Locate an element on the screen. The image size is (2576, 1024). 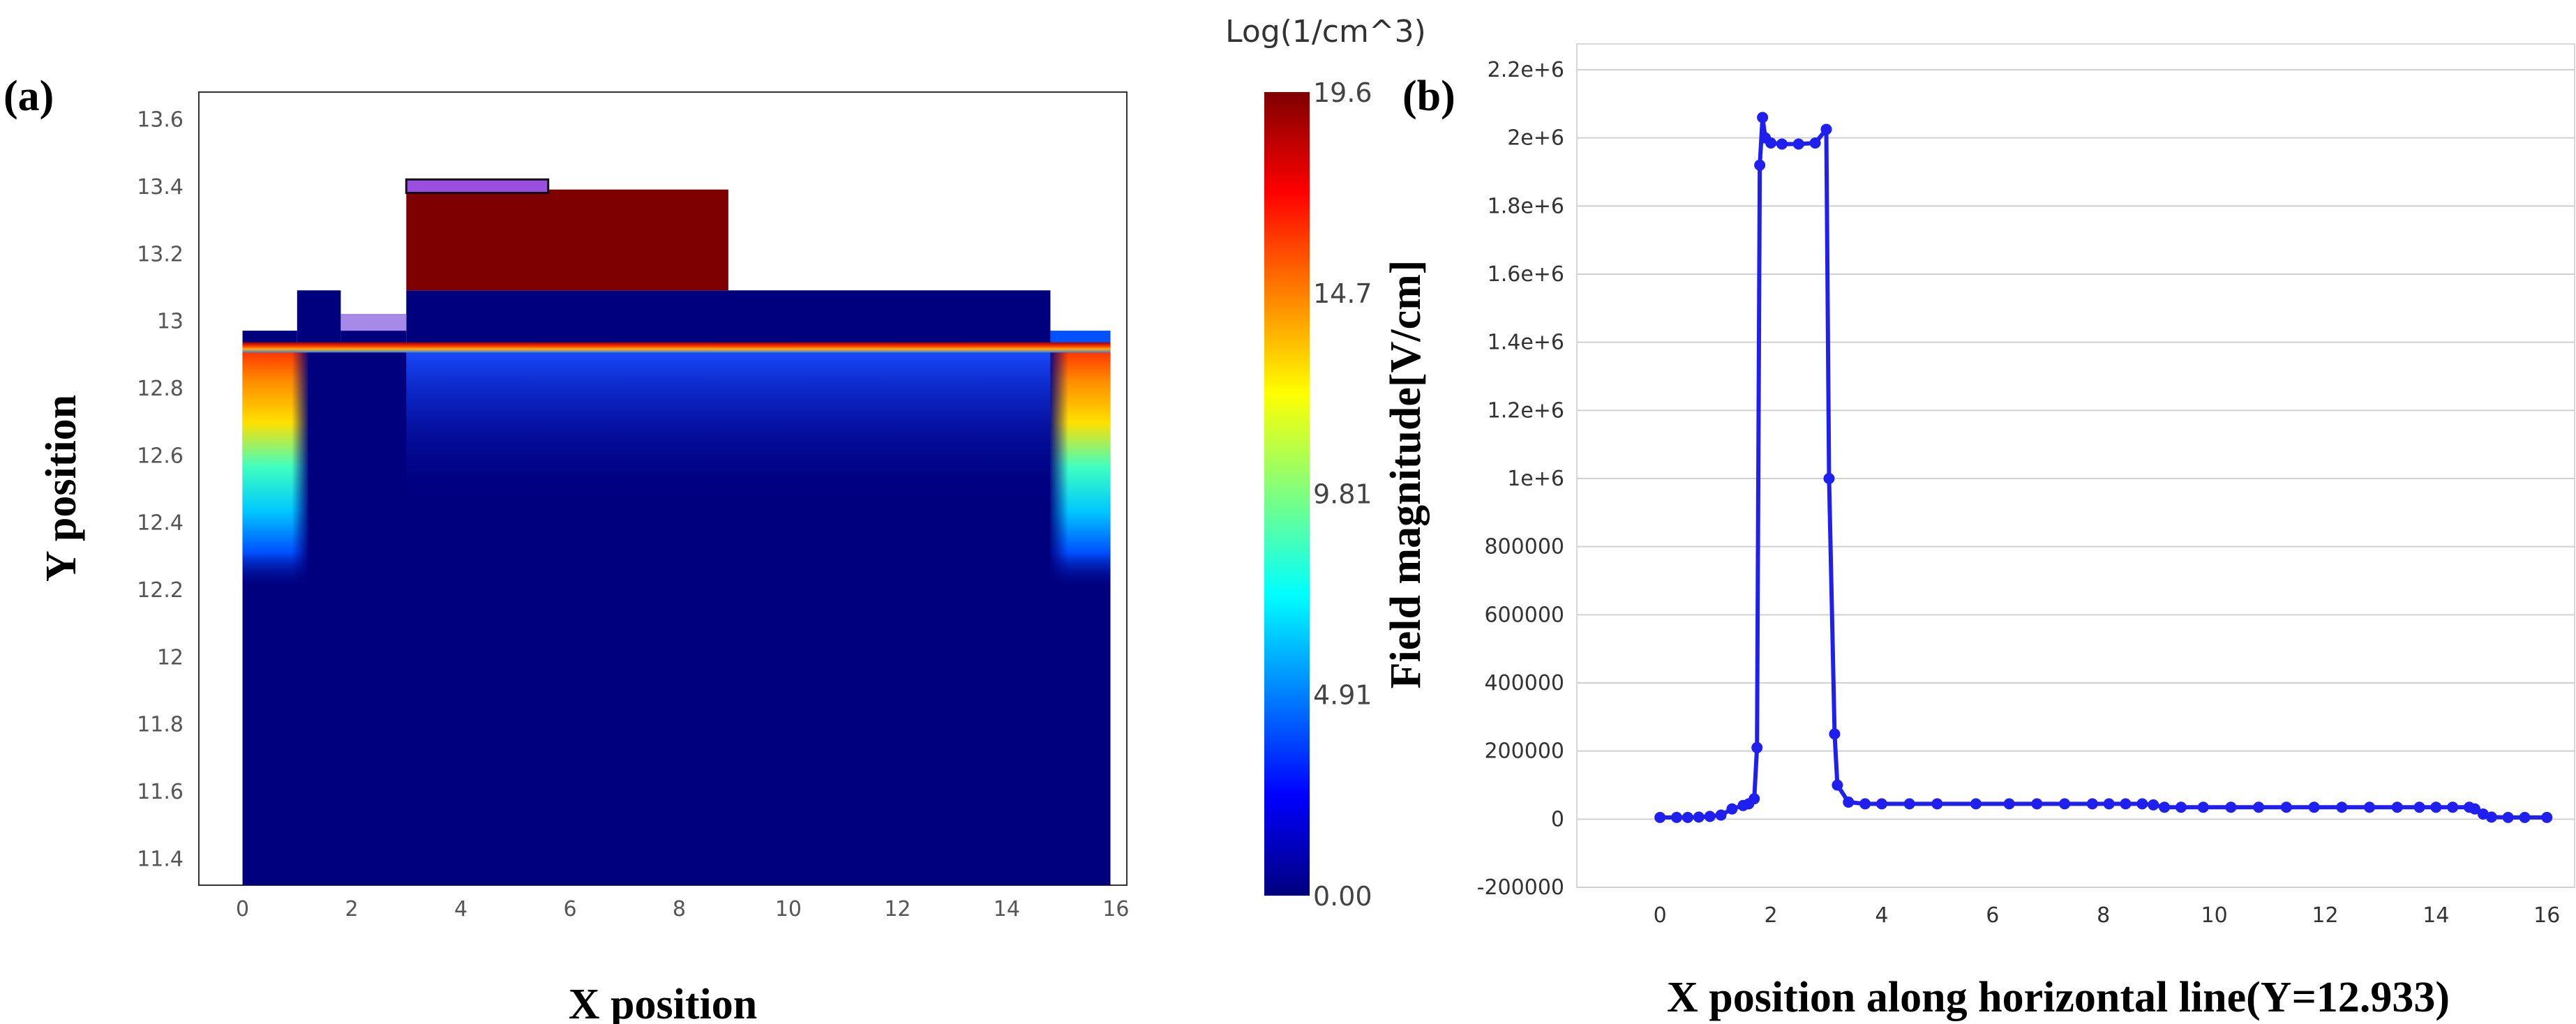
y-tick-label: 200000 is located at coordinates (1524, 751).